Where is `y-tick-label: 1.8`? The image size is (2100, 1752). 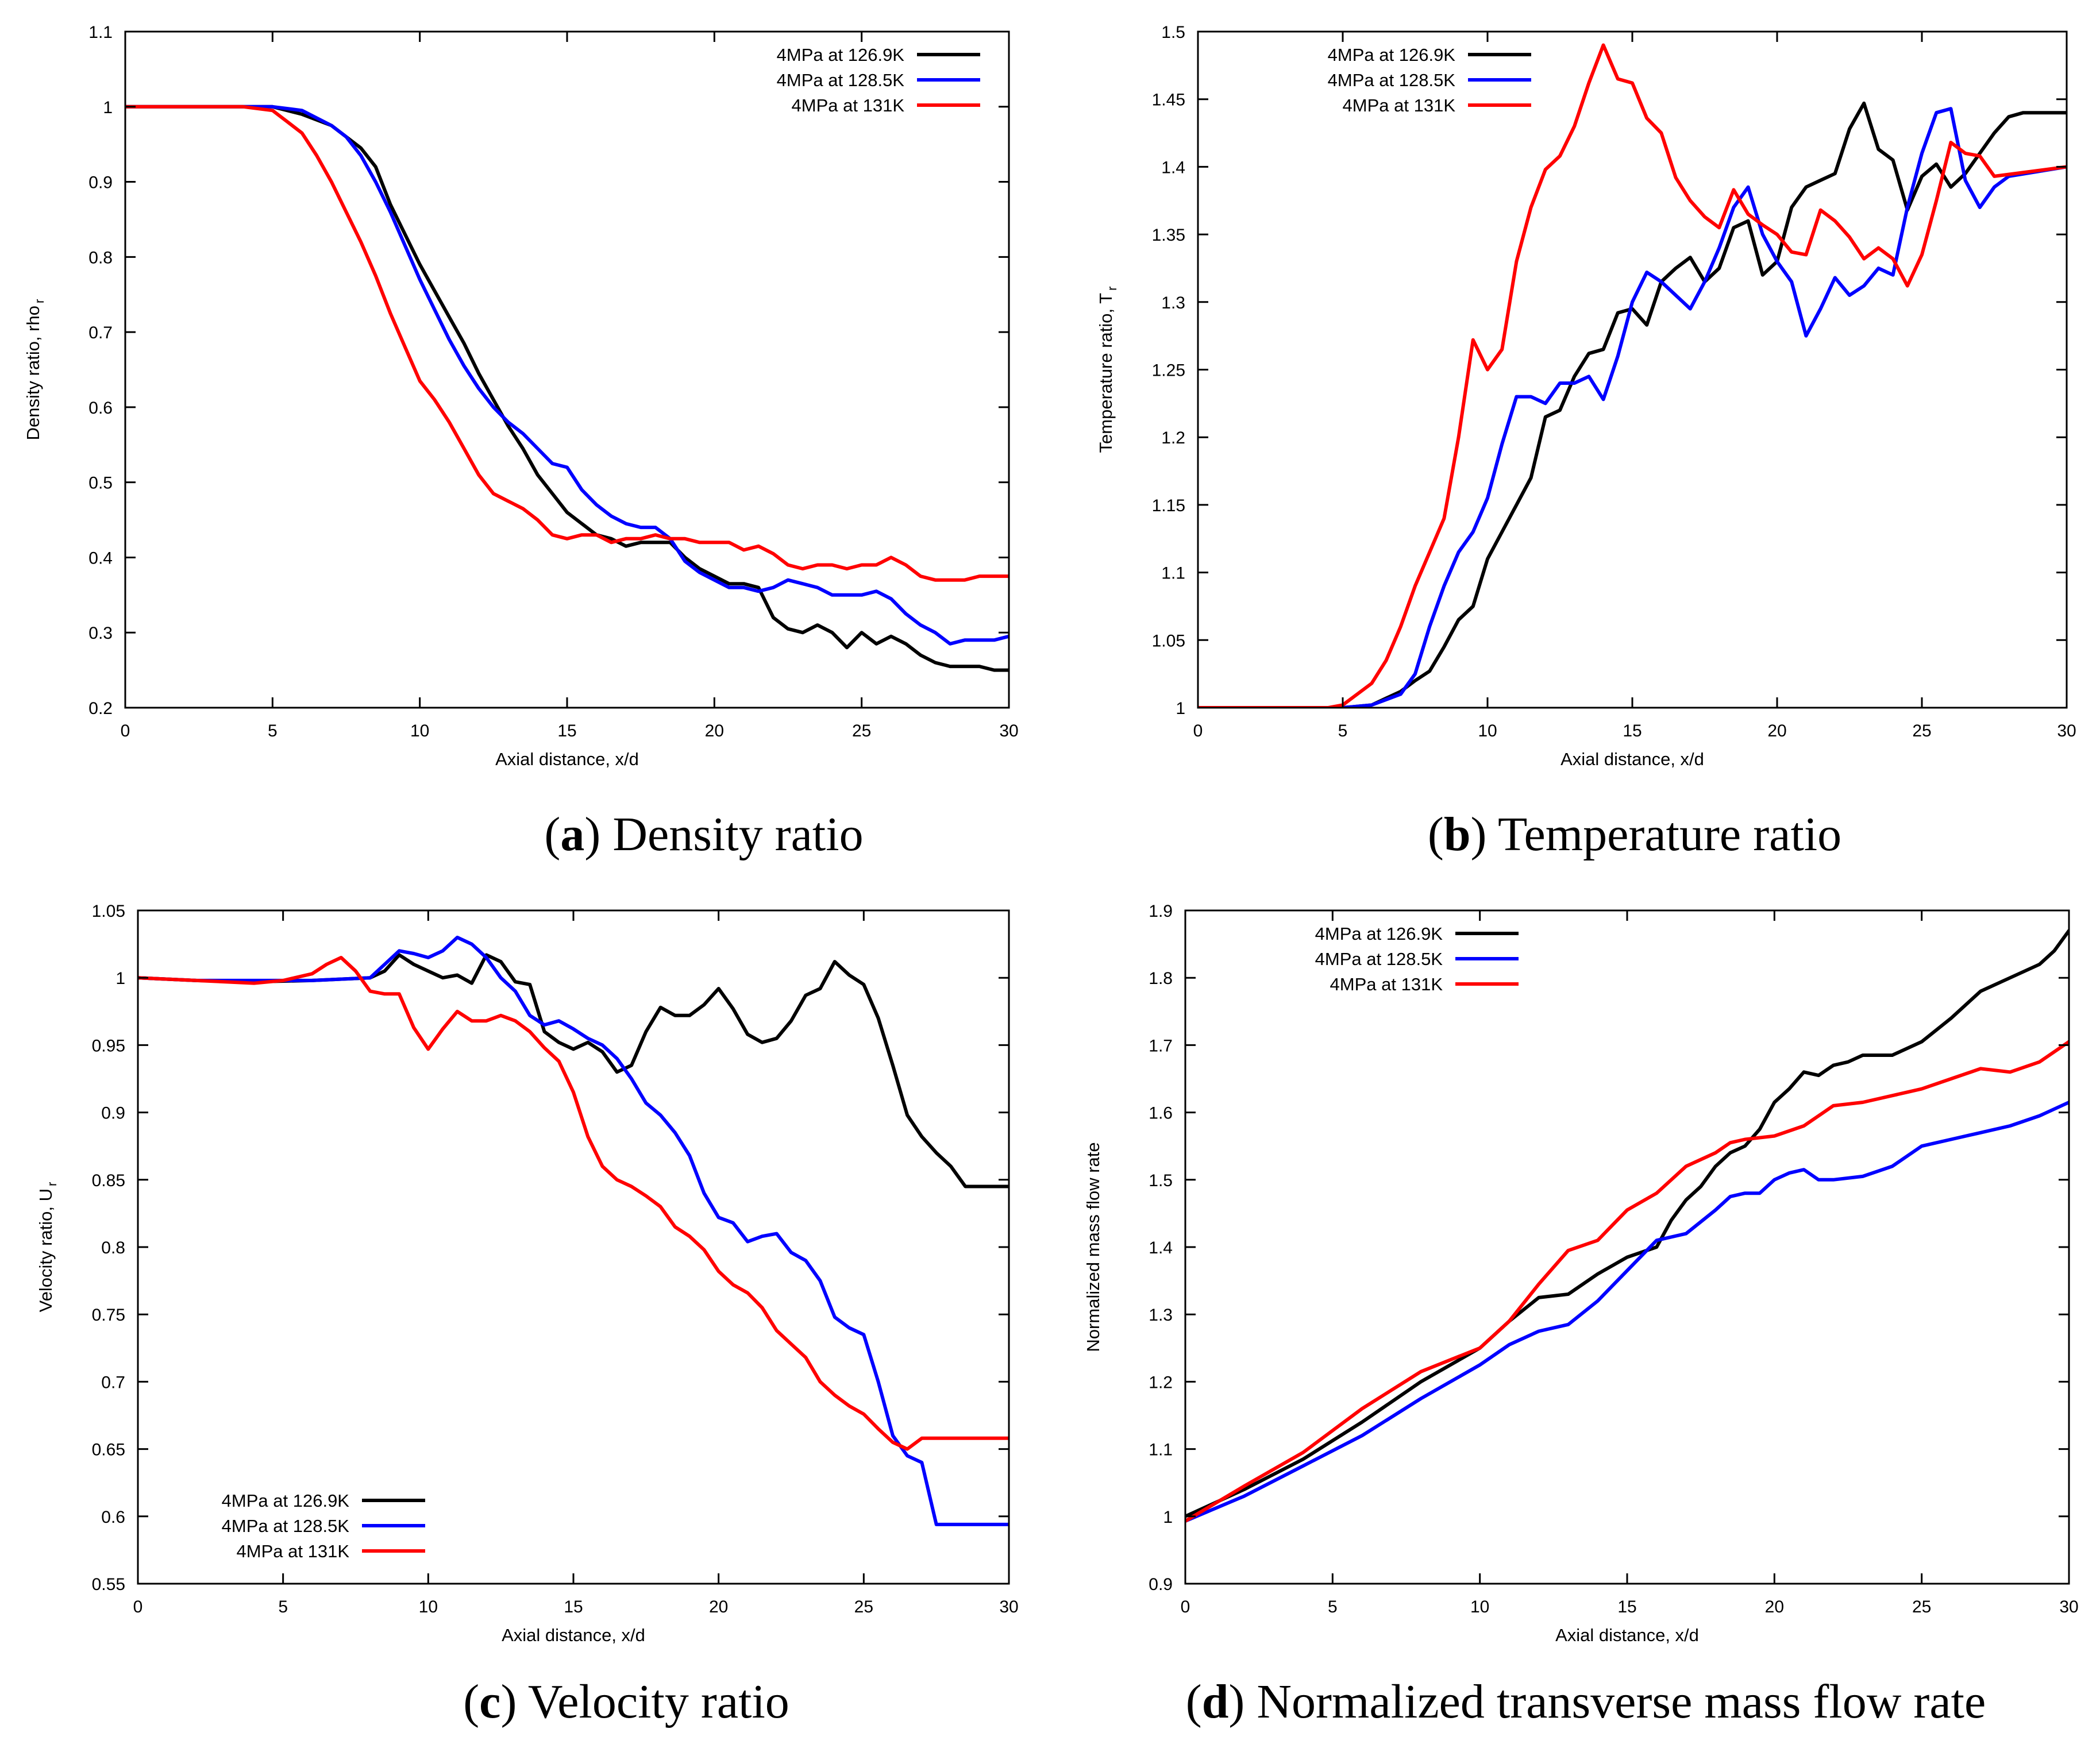
y-tick-label: 1.8 is located at coordinates (1161, 979).